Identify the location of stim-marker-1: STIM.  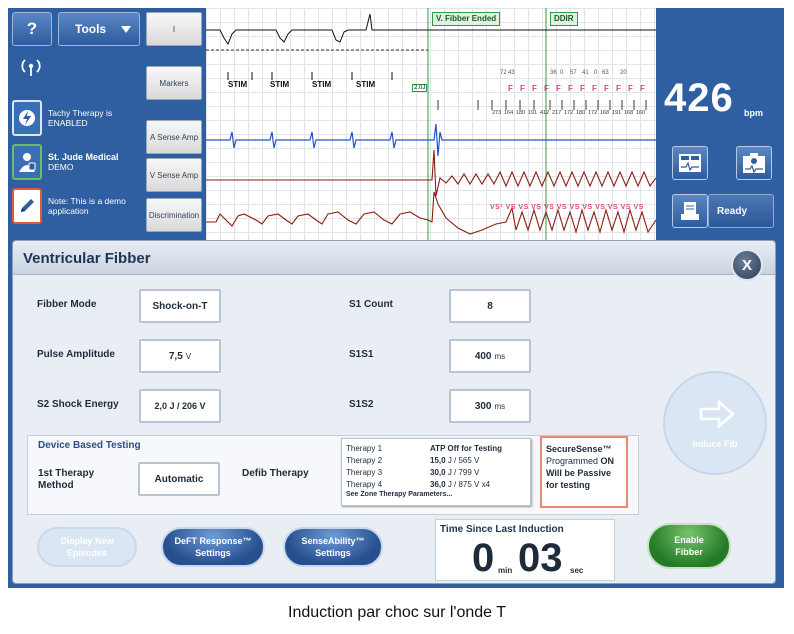
(238, 84).